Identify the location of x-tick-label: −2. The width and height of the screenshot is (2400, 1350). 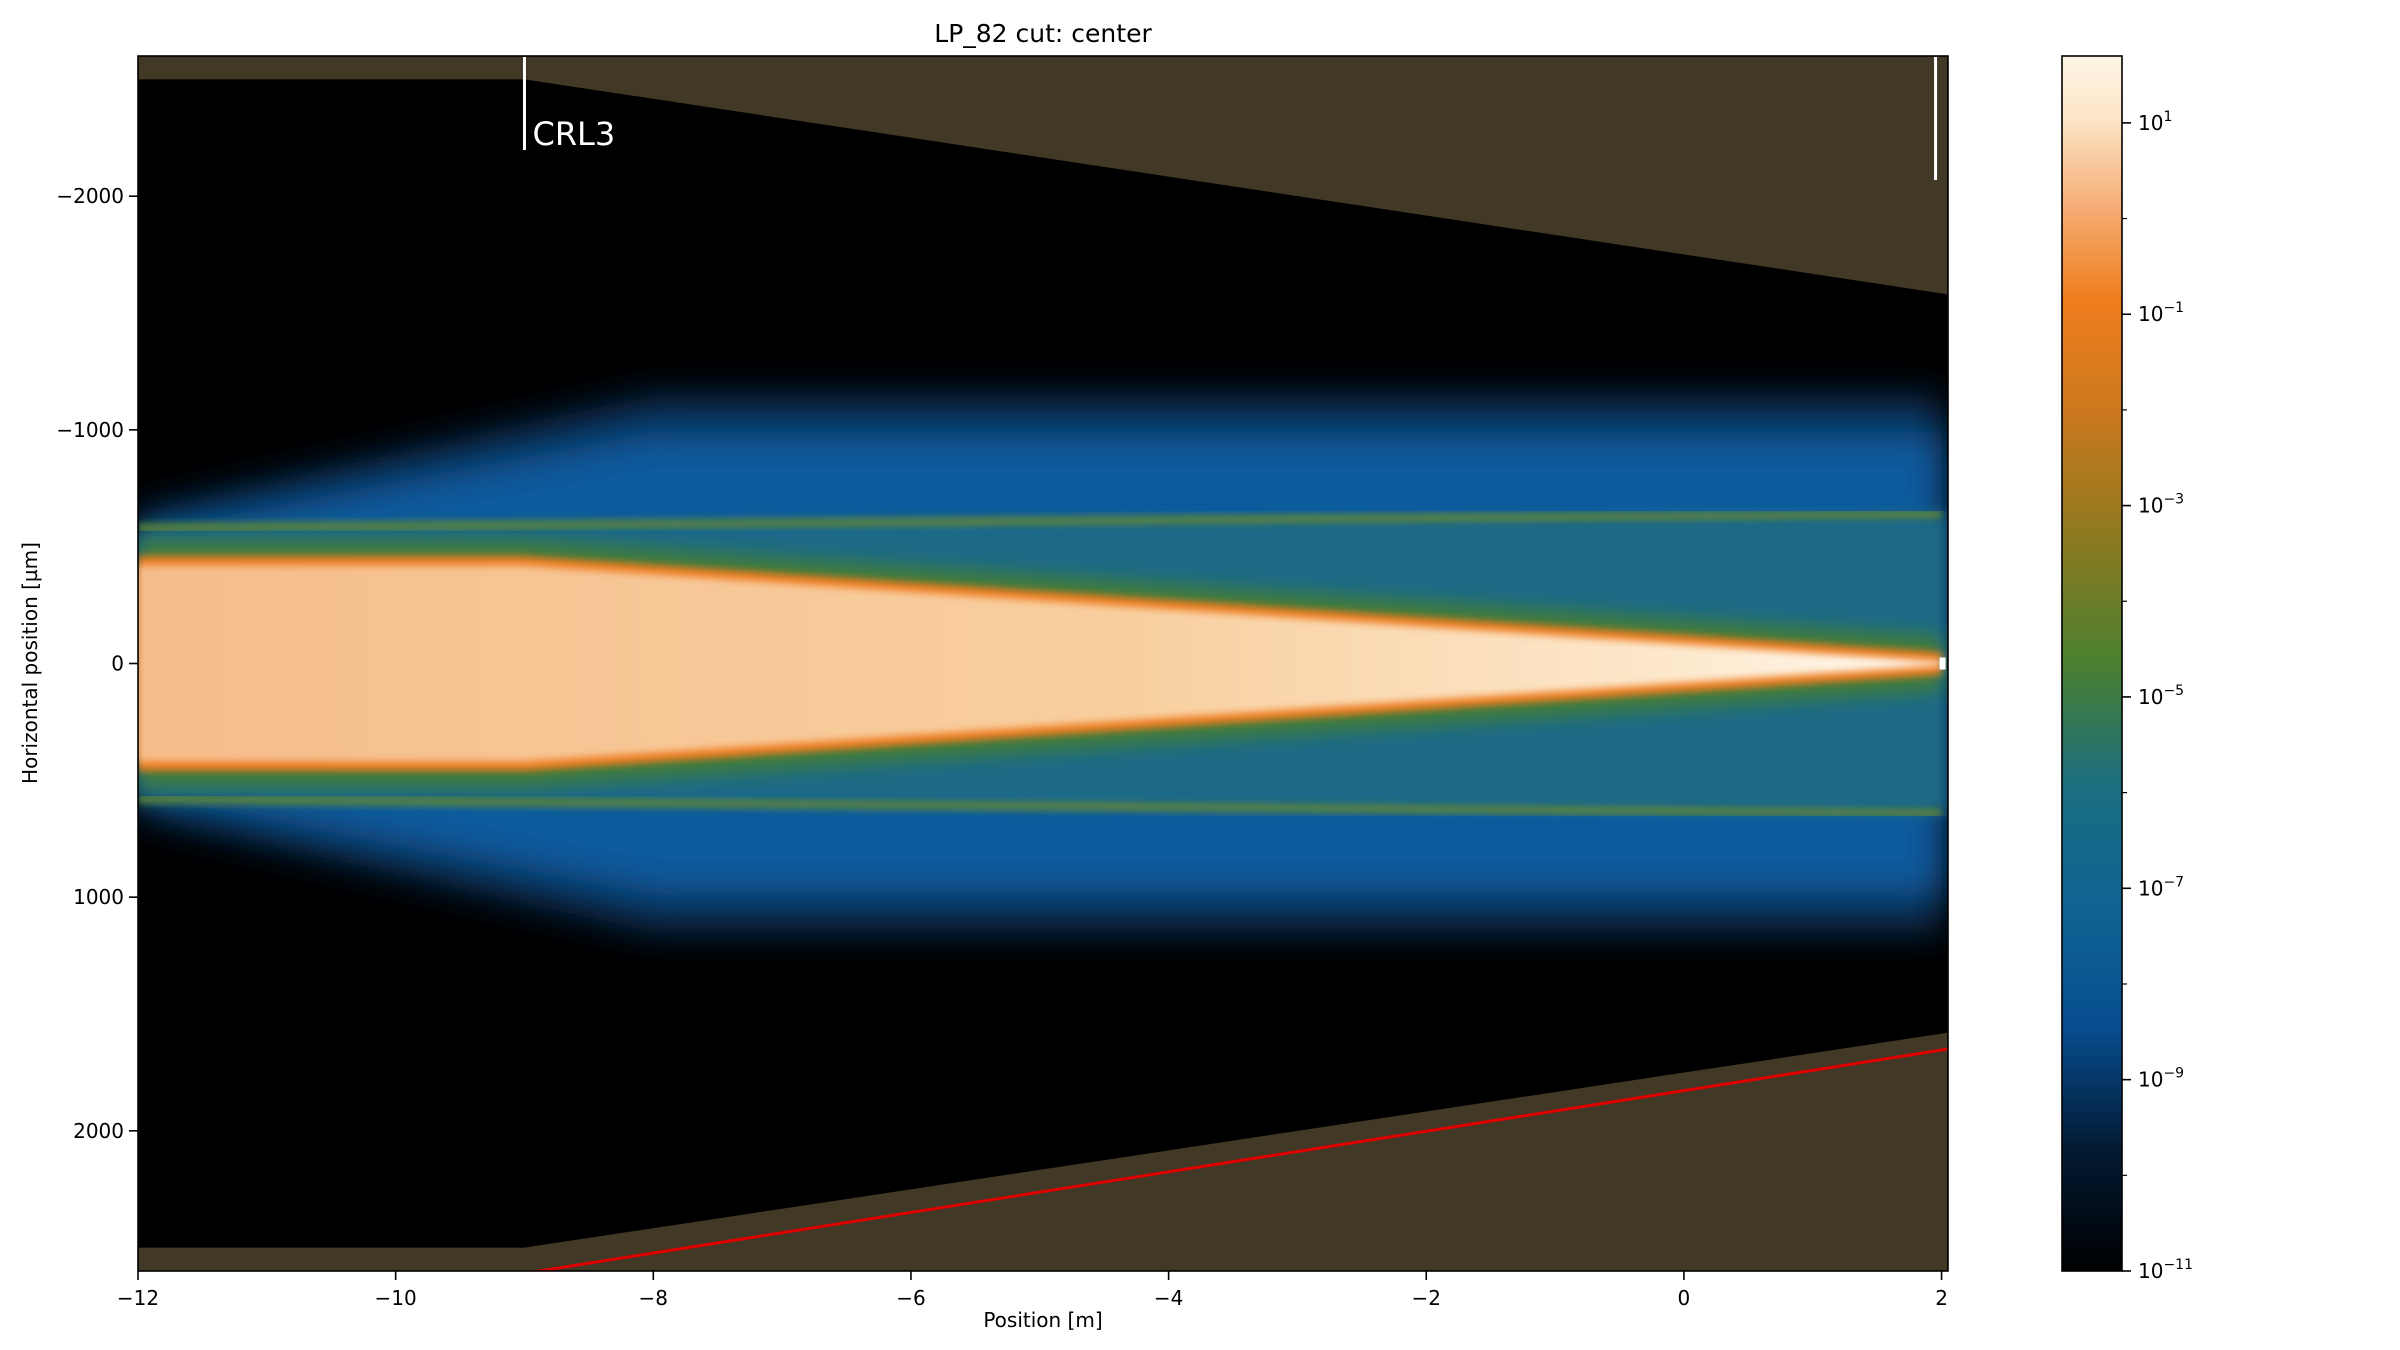
(1426, 1298).